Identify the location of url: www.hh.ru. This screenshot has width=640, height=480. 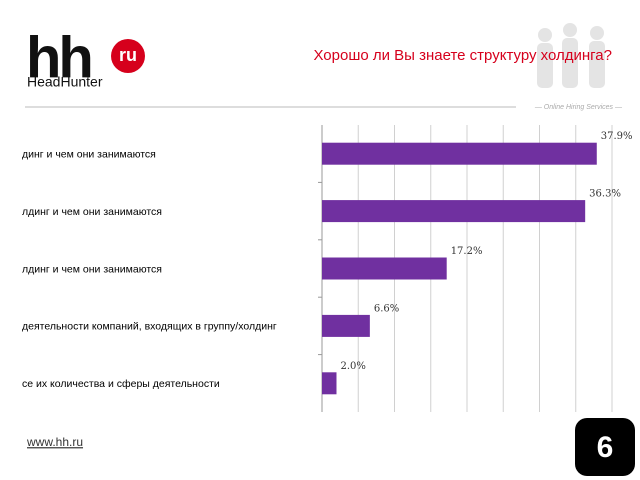
(54, 442).